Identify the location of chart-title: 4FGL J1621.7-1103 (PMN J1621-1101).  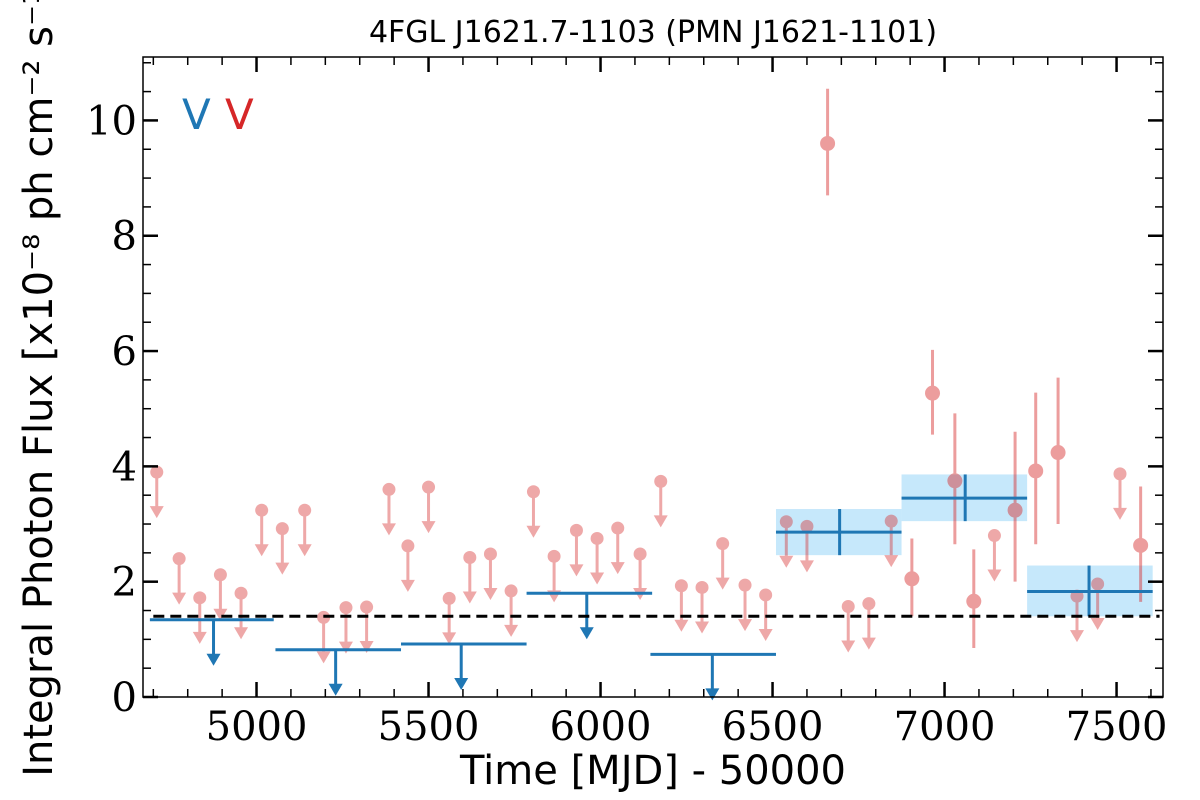
(653, 32).